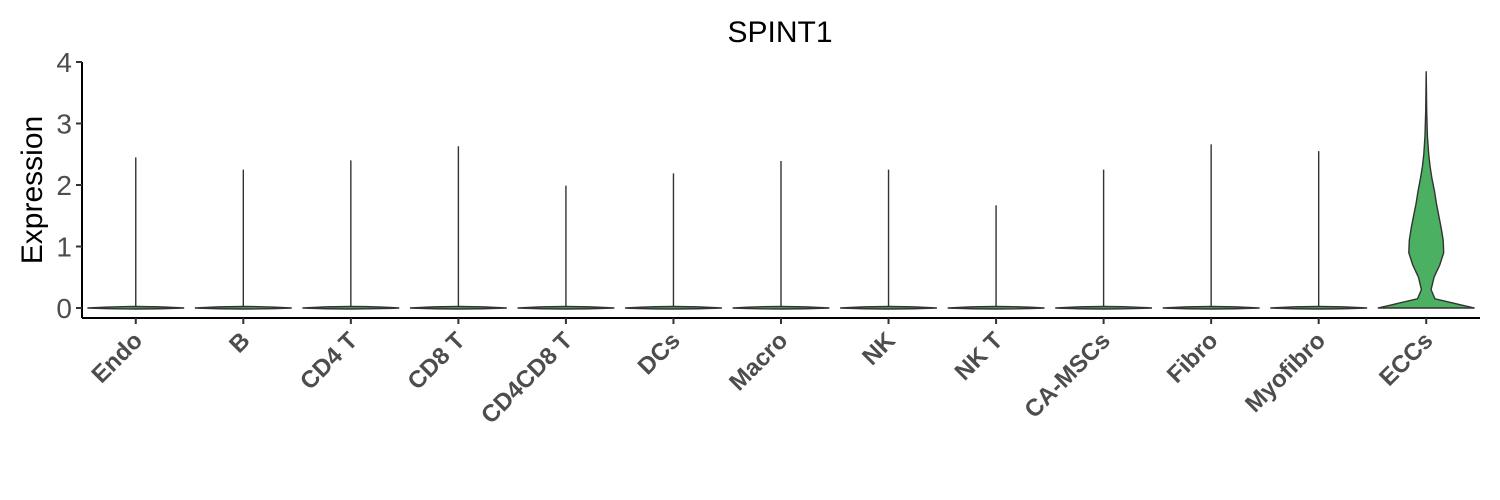 This screenshot has height=500, width=1500. What do you see at coordinates (659, 353) in the screenshot?
I see `x-tick-label: DCs` at bounding box center [659, 353].